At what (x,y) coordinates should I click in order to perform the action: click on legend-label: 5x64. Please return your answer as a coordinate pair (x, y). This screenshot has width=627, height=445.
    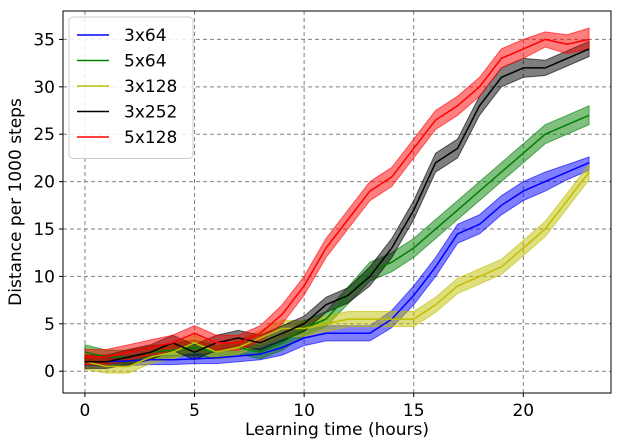
    Looking at the image, I should click on (145, 62).